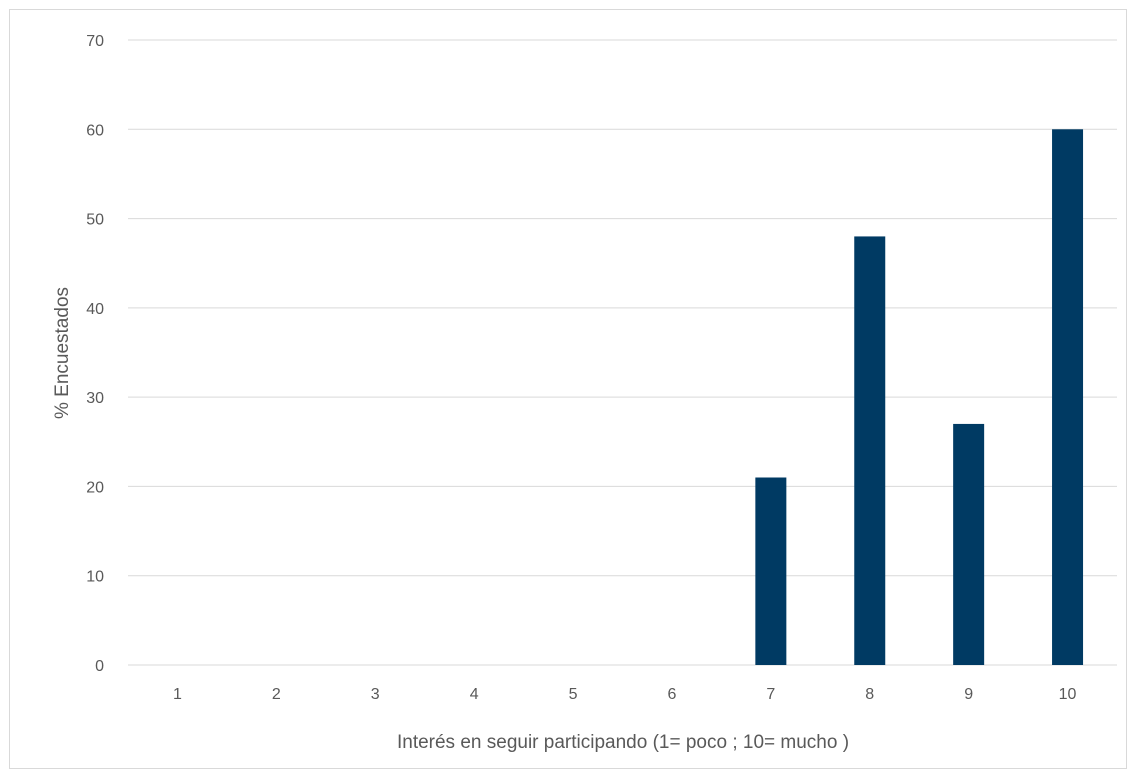 This screenshot has height=778, width=1137. I want to click on y-tick-label: 10, so click(95, 577).